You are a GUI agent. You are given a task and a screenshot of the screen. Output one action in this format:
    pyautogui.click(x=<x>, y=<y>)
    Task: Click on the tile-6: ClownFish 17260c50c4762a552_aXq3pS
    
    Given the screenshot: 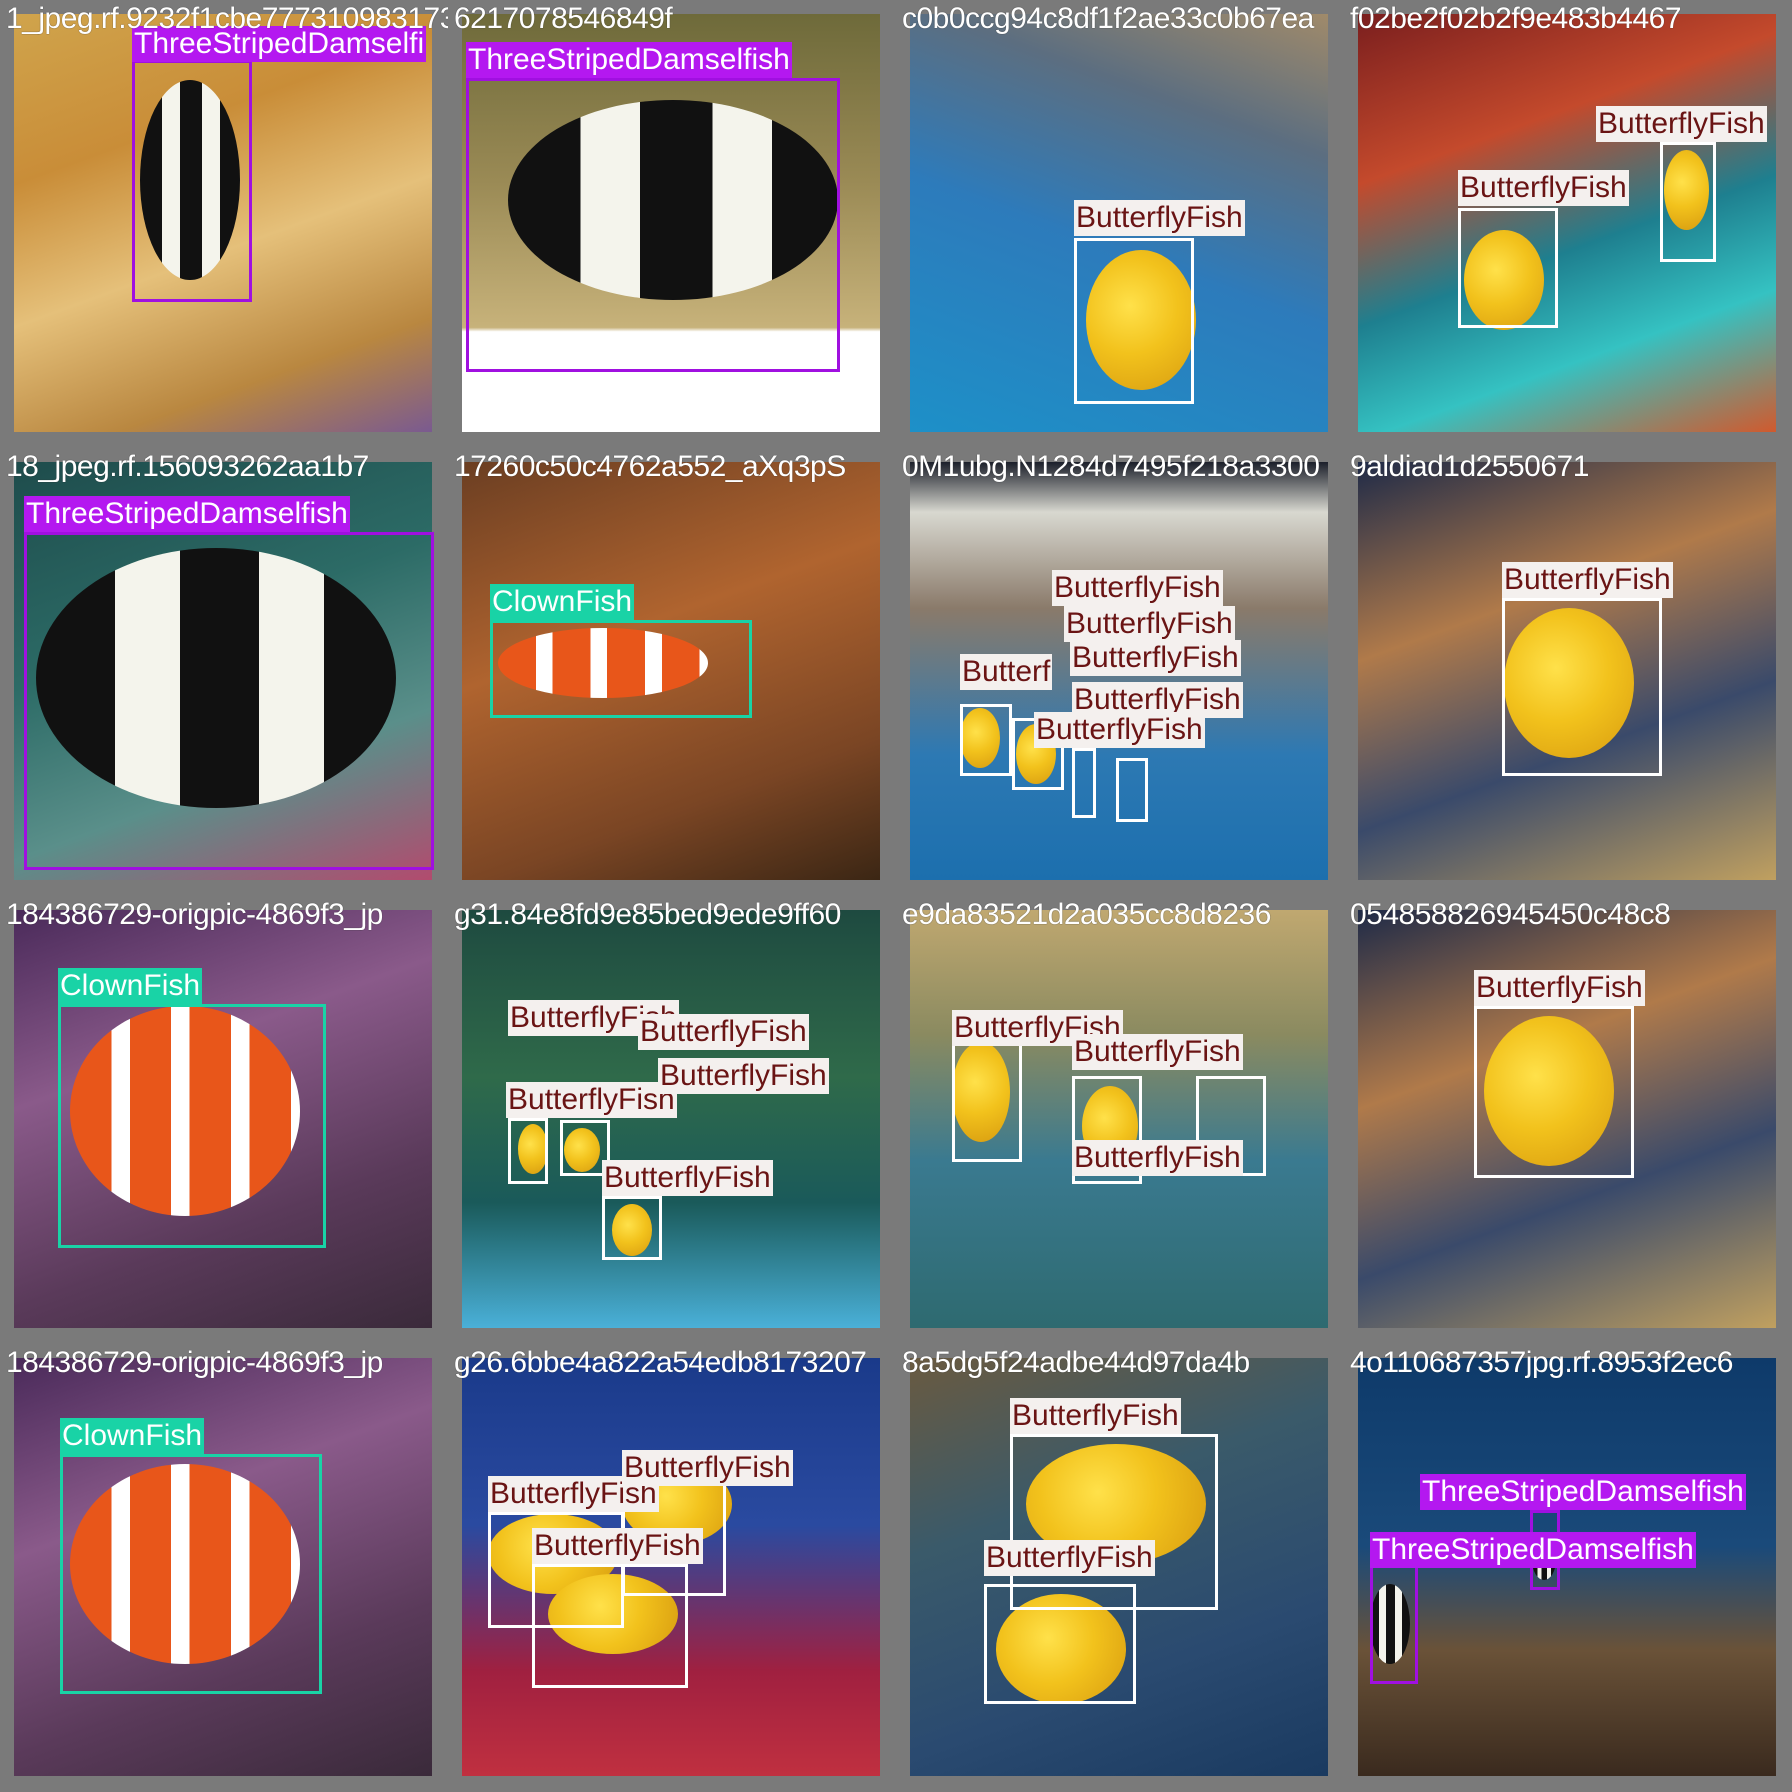 What is the action you would take?
    pyautogui.click(x=672, y=672)
    